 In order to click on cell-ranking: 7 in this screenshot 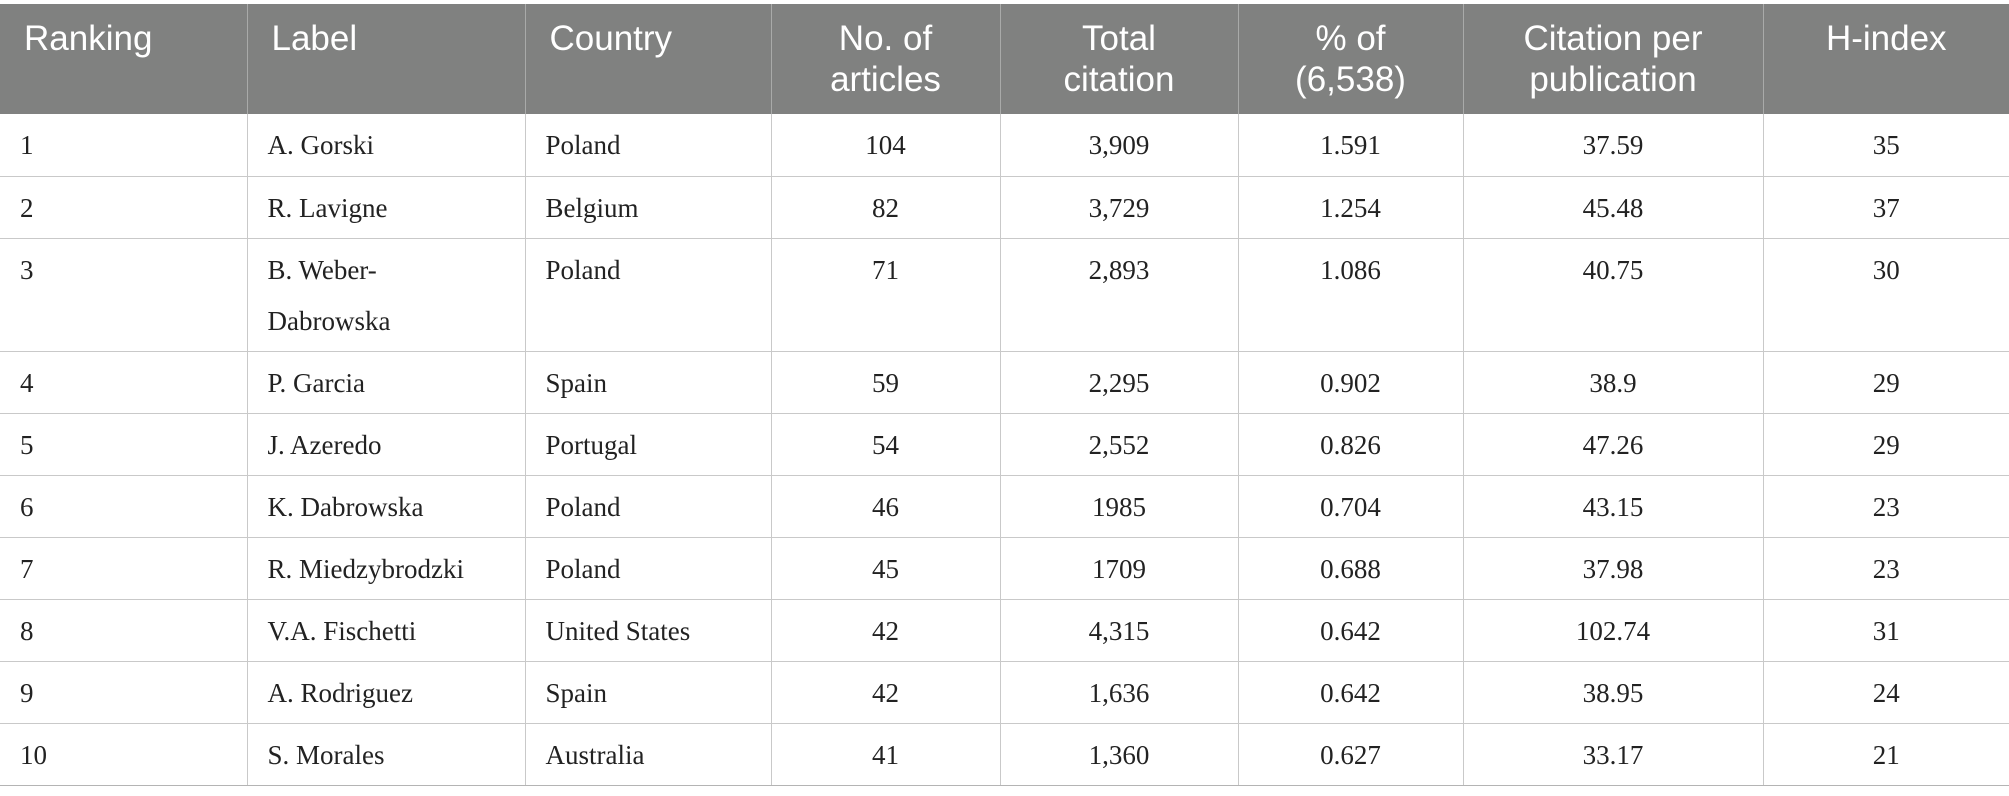, I will do `click(123, 568)`.